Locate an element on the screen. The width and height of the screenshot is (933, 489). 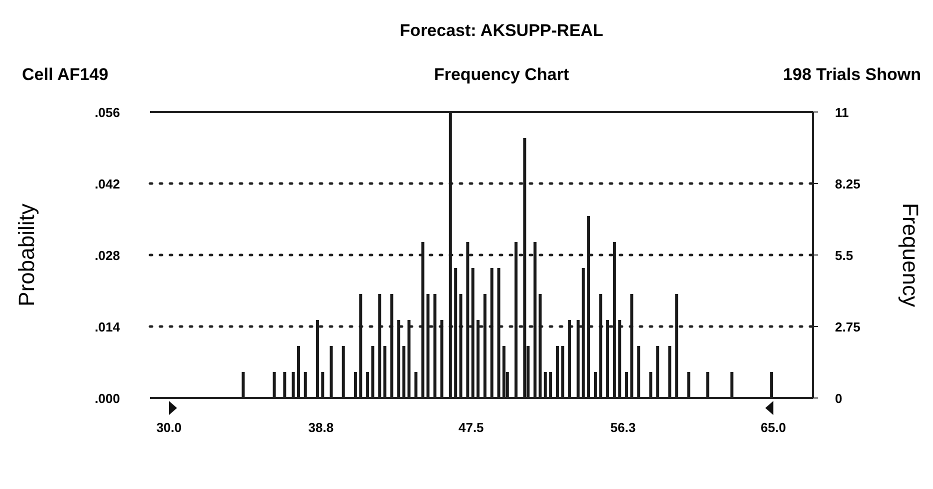
y2-tick-label: 0 is located at coordinates (838, 398).